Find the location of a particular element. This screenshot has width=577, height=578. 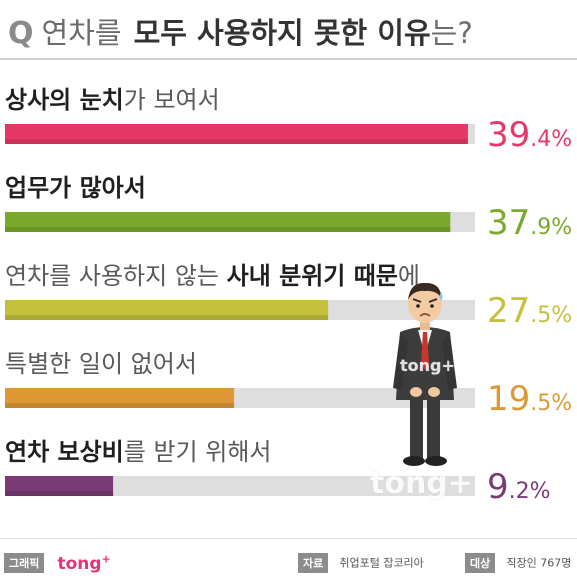

chart-title: Q 연차를 모두 사용하지 못한 이유 는? is located at coordinates (240, 32).